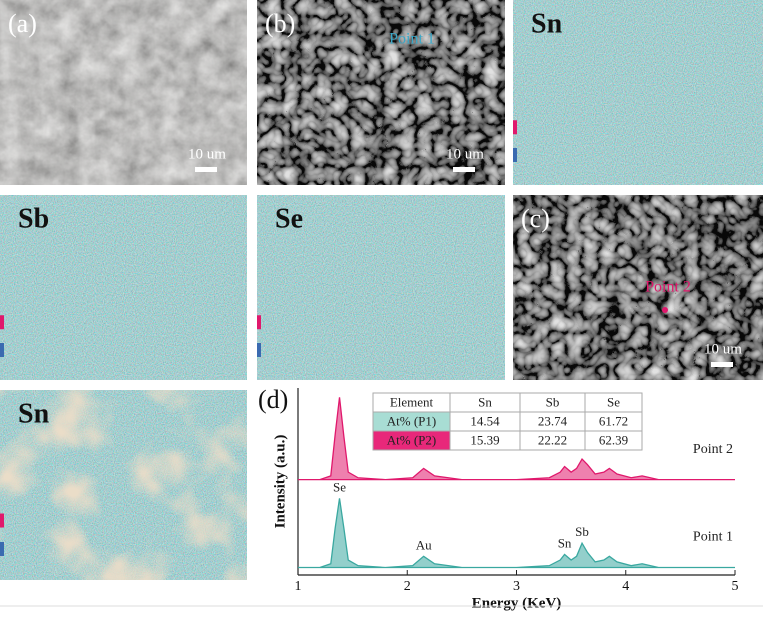 This screenshot has width=763, height=623. I want to click on image-panel: (b) 10 um Point 1, so click(381, 92).